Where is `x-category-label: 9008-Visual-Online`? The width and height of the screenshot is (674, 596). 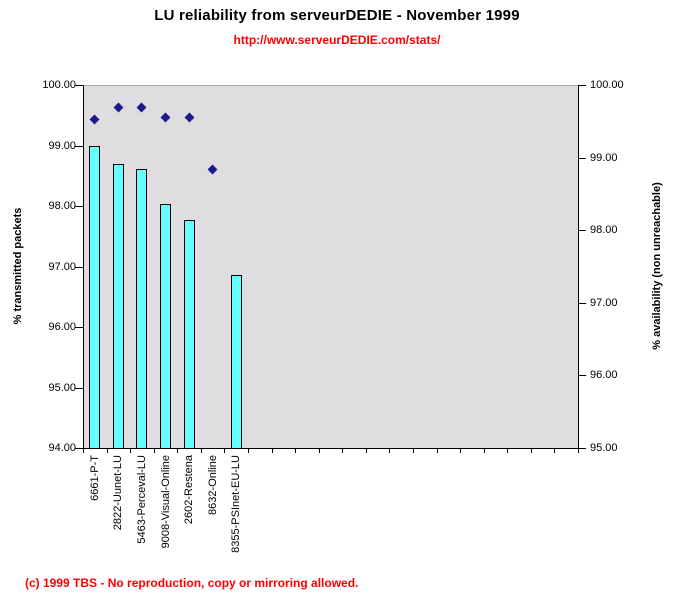 x-category-label: 9008-Visual-Online is located at coordinates (166, 502).